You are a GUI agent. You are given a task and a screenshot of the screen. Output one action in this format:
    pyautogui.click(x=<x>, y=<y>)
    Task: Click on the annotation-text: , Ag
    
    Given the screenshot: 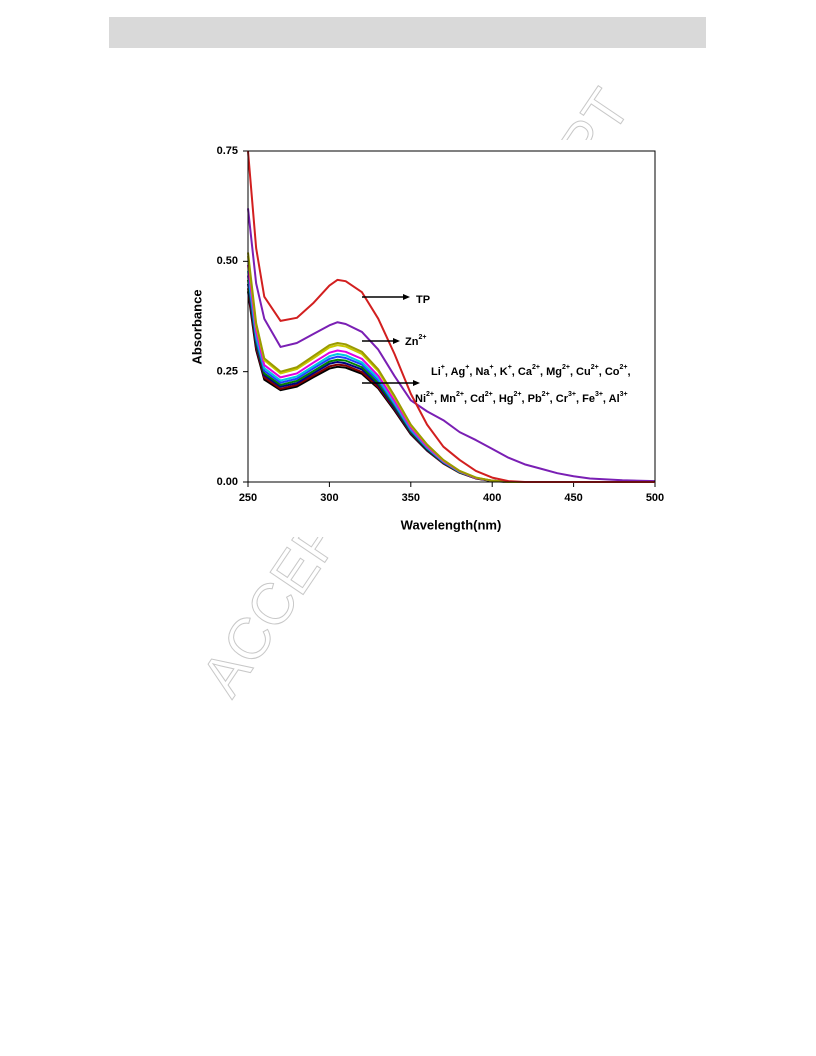 What is the action you would take?
    pyautogui.click(x=455, y=372)
    